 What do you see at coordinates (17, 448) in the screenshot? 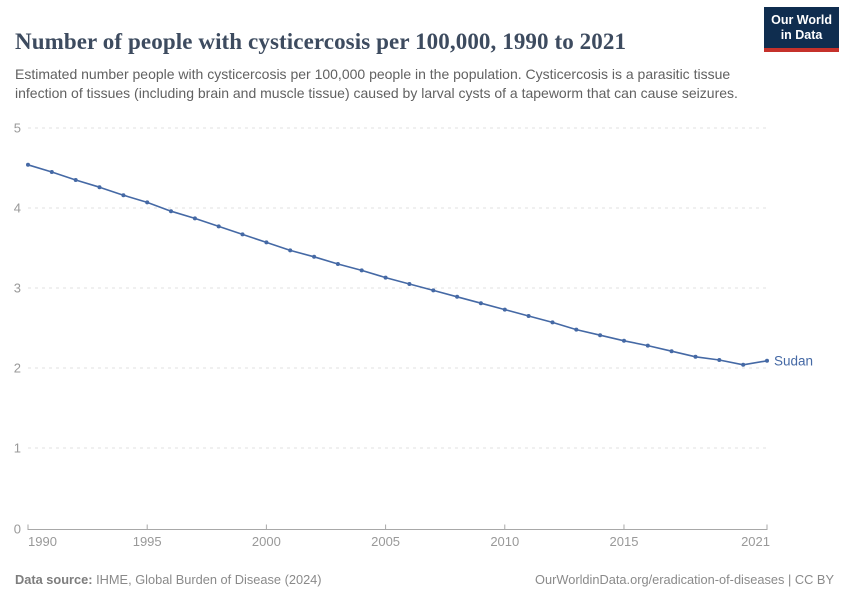
I see `y-tick-label: 1` at bounding box center [17, 448].